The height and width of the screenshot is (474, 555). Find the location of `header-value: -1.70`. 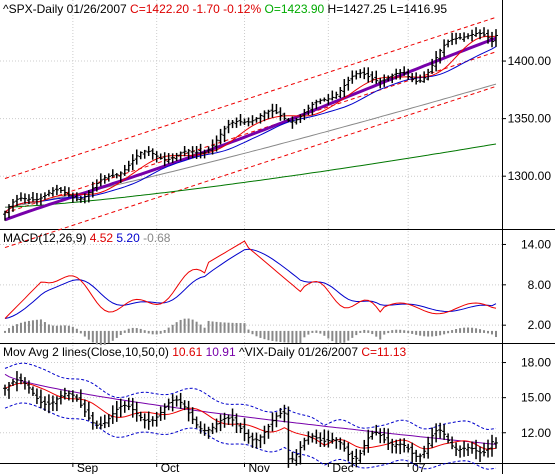

header-value: -1.70 is located at coordinates (204, 9).